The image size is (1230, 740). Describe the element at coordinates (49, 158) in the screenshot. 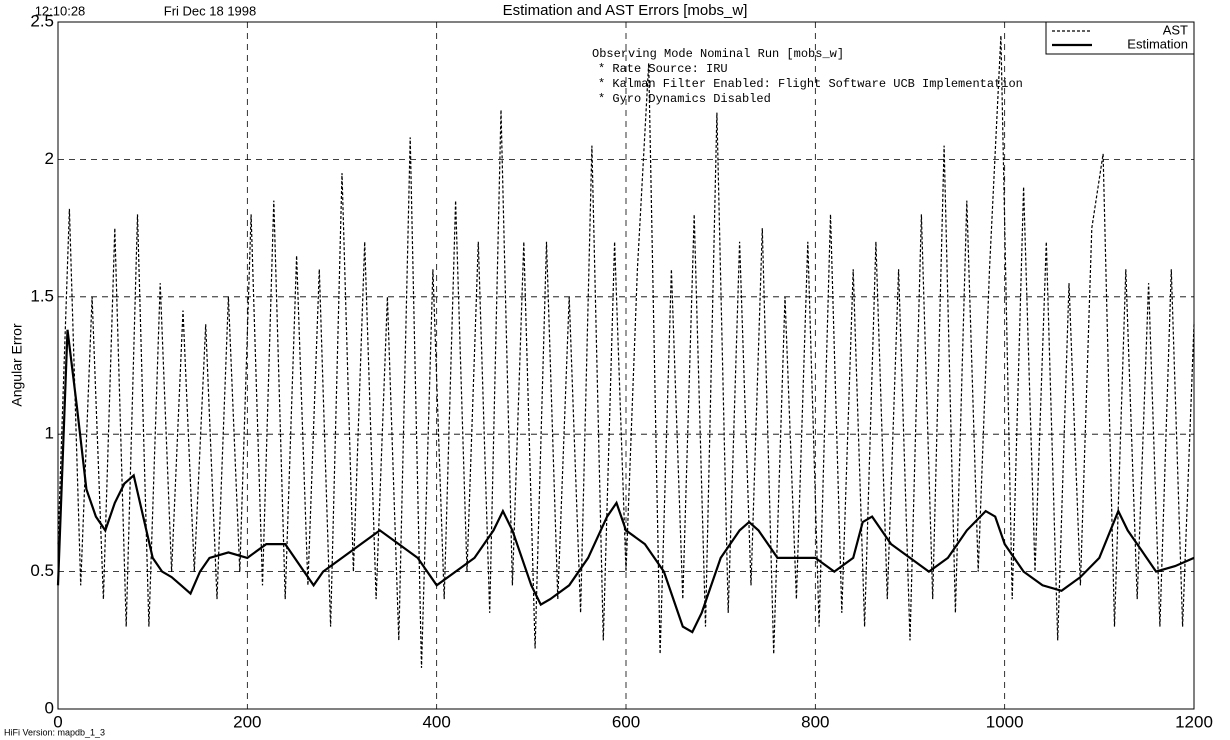

I see `y-tick-label: 2` at that location.